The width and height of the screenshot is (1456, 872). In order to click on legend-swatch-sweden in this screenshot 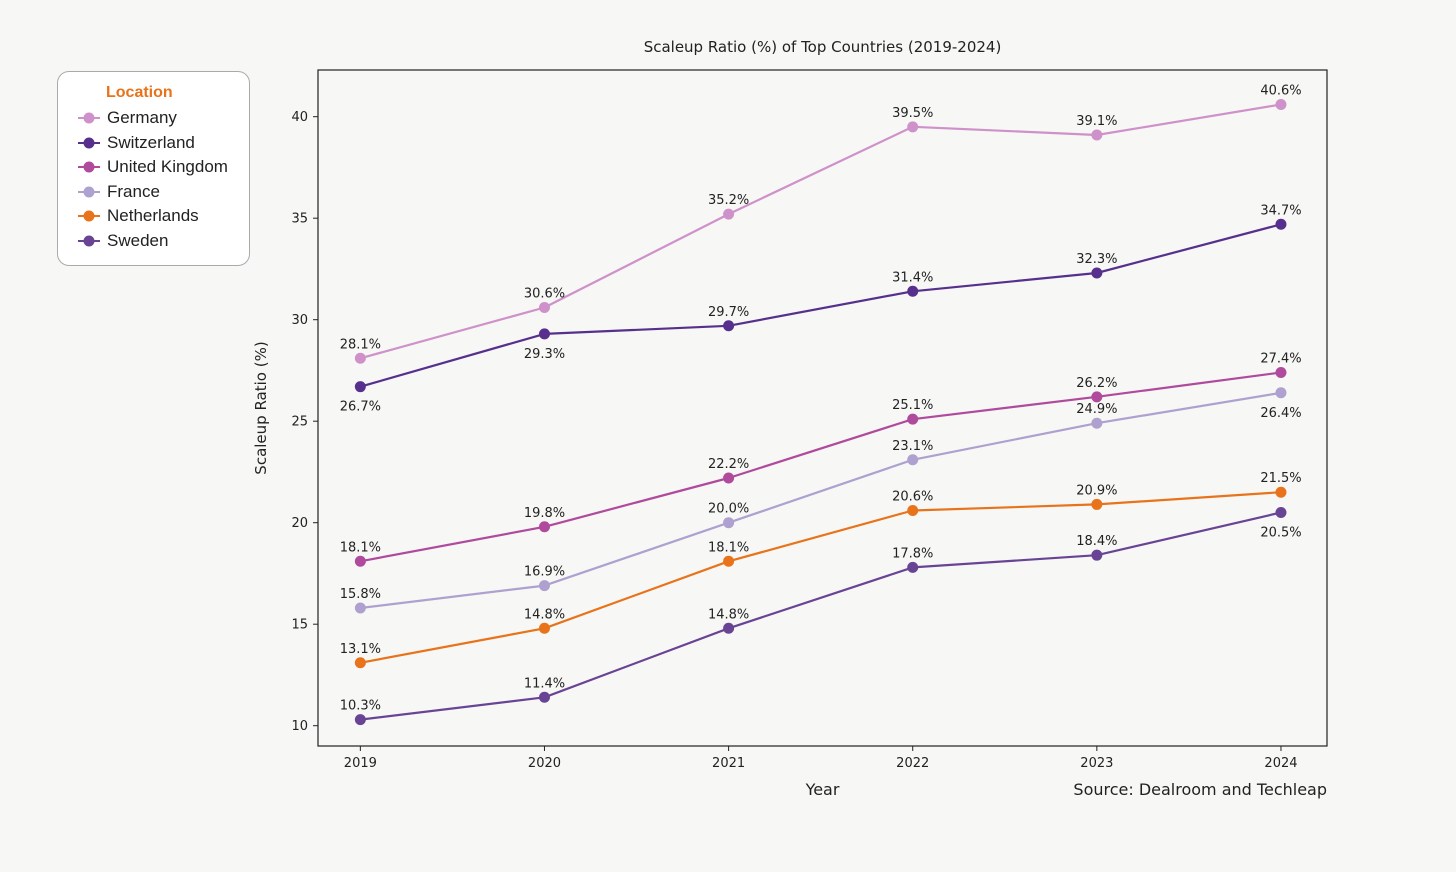, I will do `click(89, 241)`.